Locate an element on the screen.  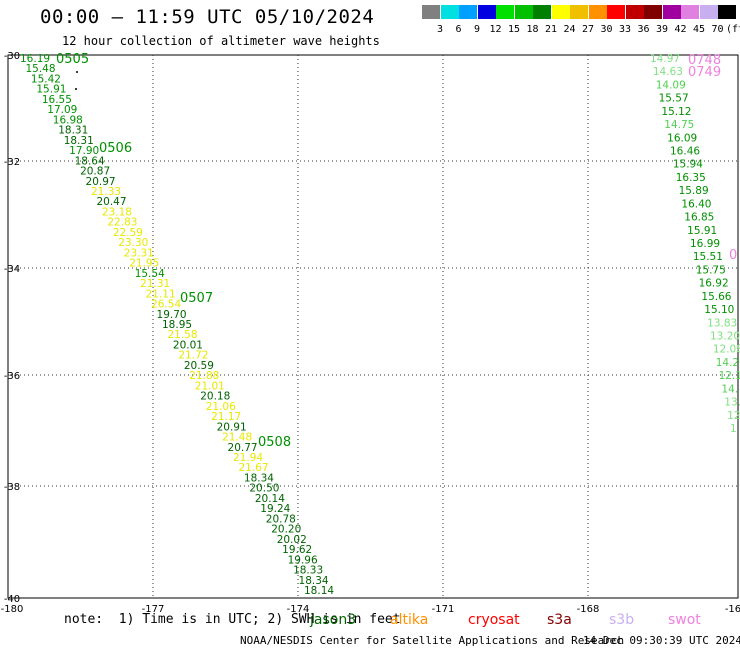
wave-height-reading: 12 is located at coordinates (733, 416).